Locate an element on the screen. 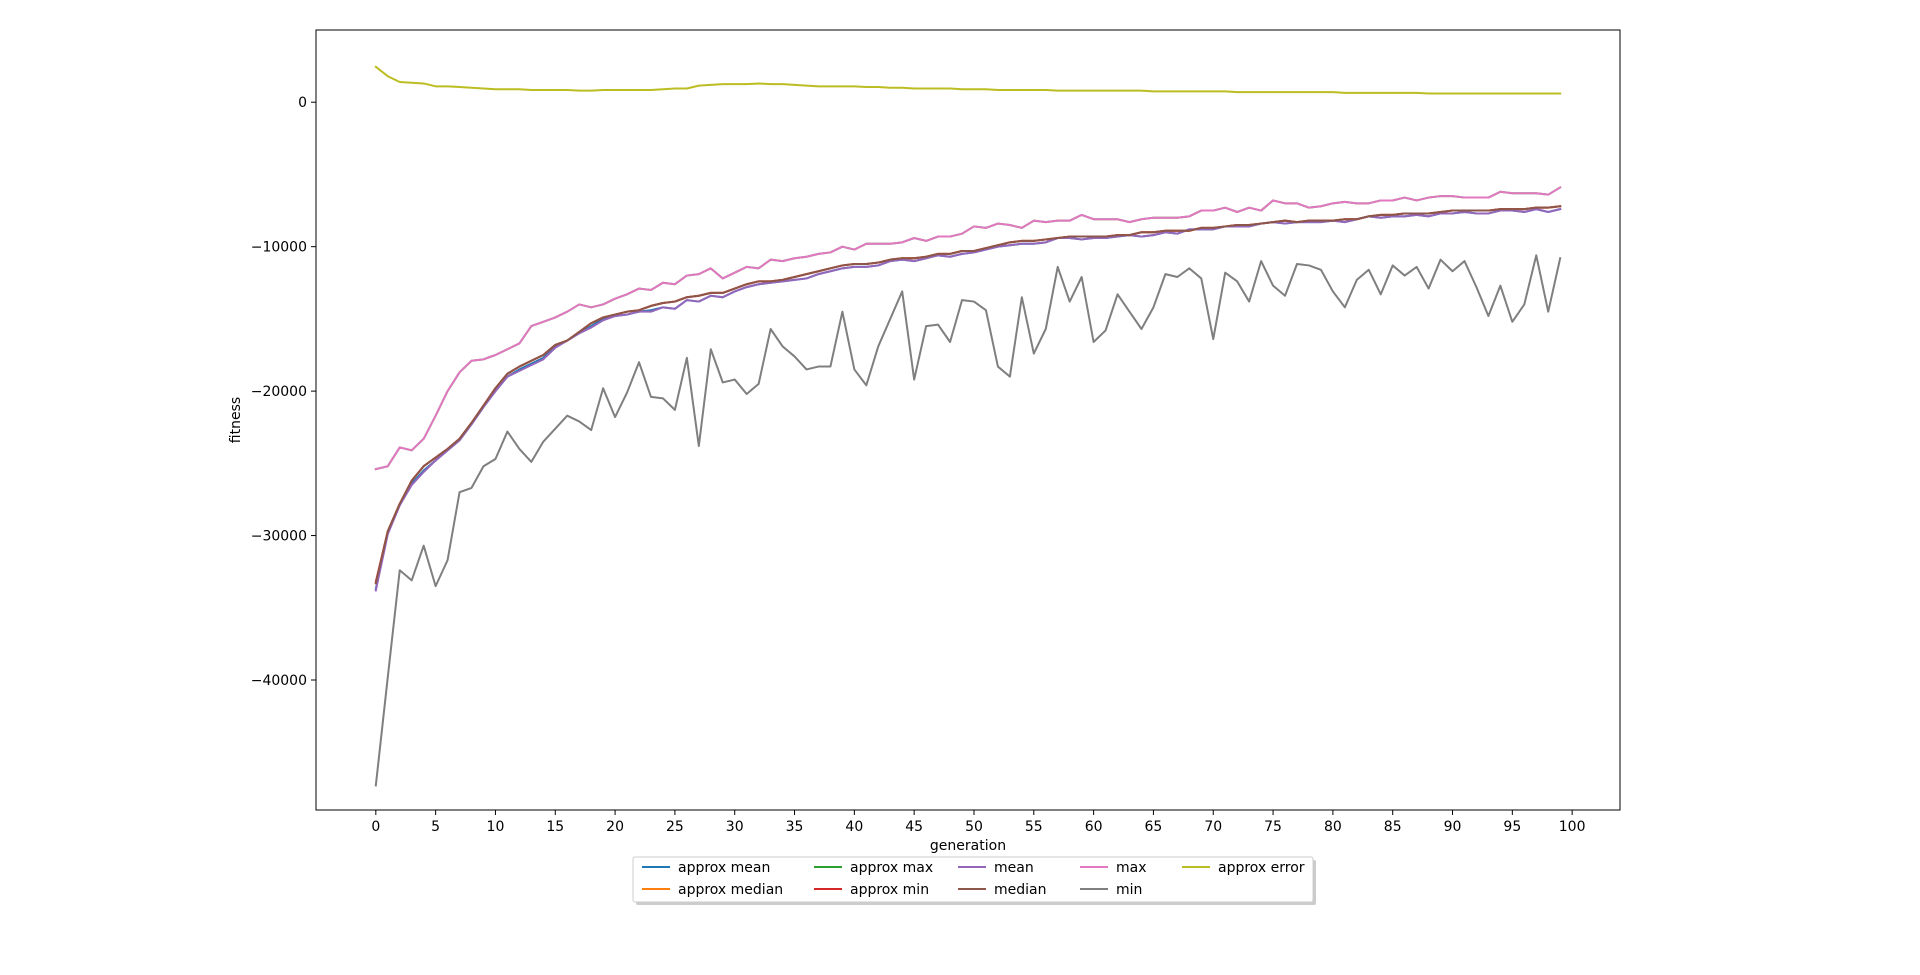  x-tick-label: 25 is located at coordinates (675, 827).